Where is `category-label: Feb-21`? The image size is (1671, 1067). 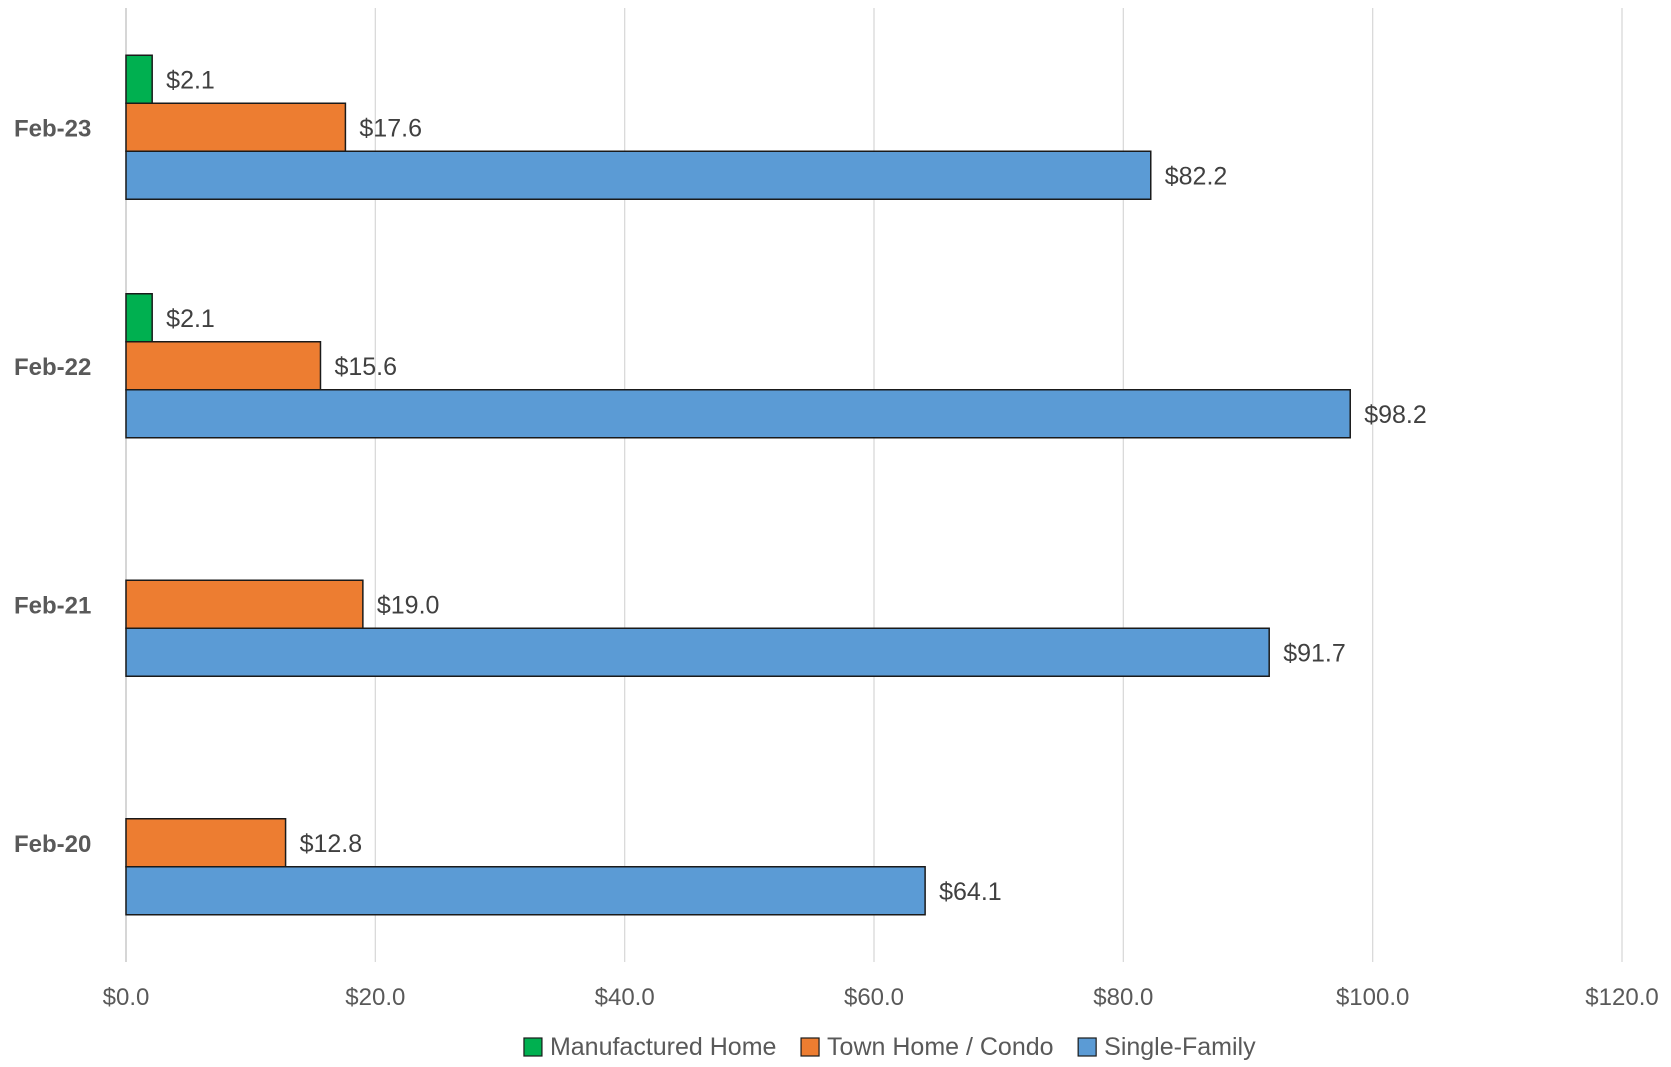 category-label: Feb-21 is located at coordinates (52, 605).